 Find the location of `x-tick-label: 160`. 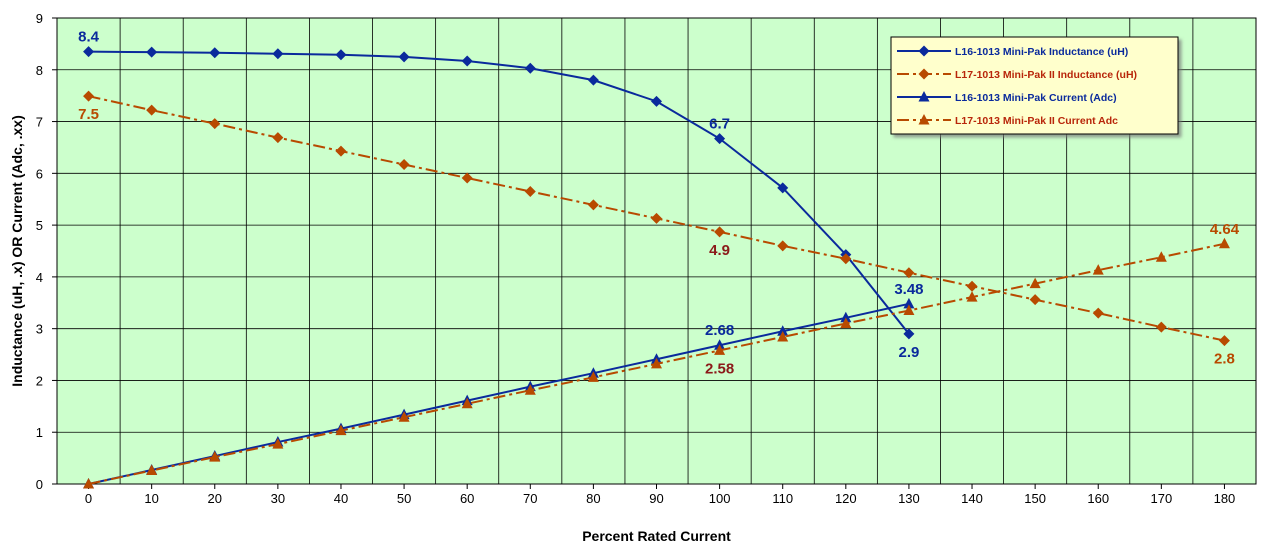

x-tick-label: 160 is located at coordinates (1098, 498).